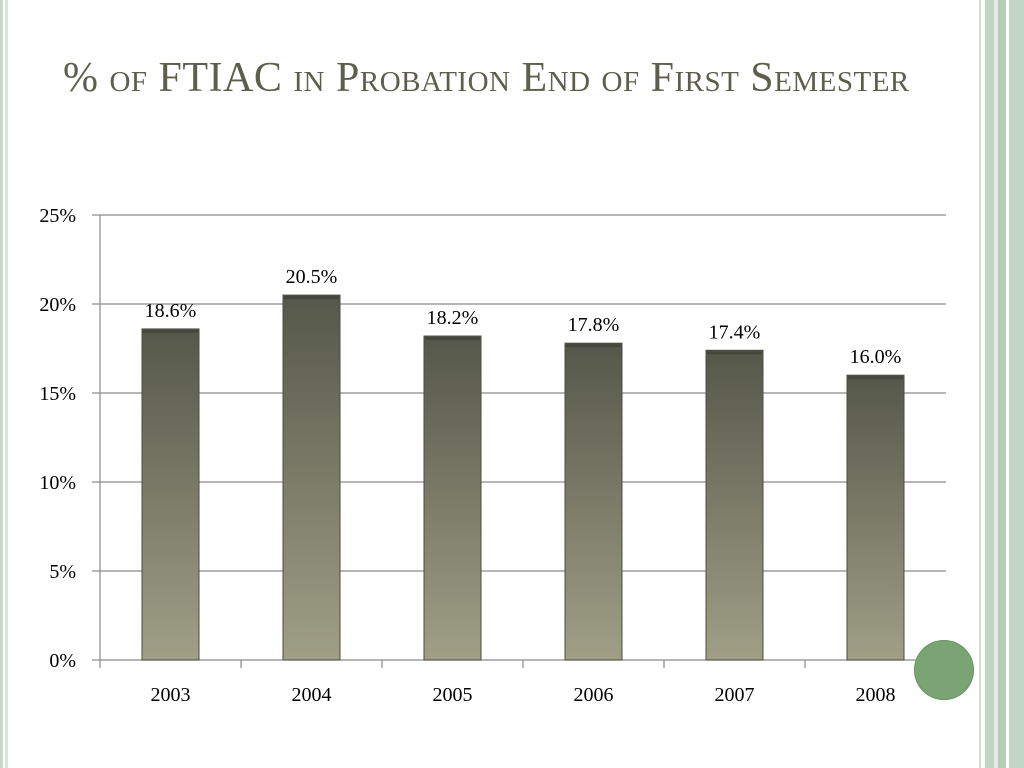 The height and width of the screenshot is (768, 1024). I want to click on x-tick-label: 2008, so click(876, 695).